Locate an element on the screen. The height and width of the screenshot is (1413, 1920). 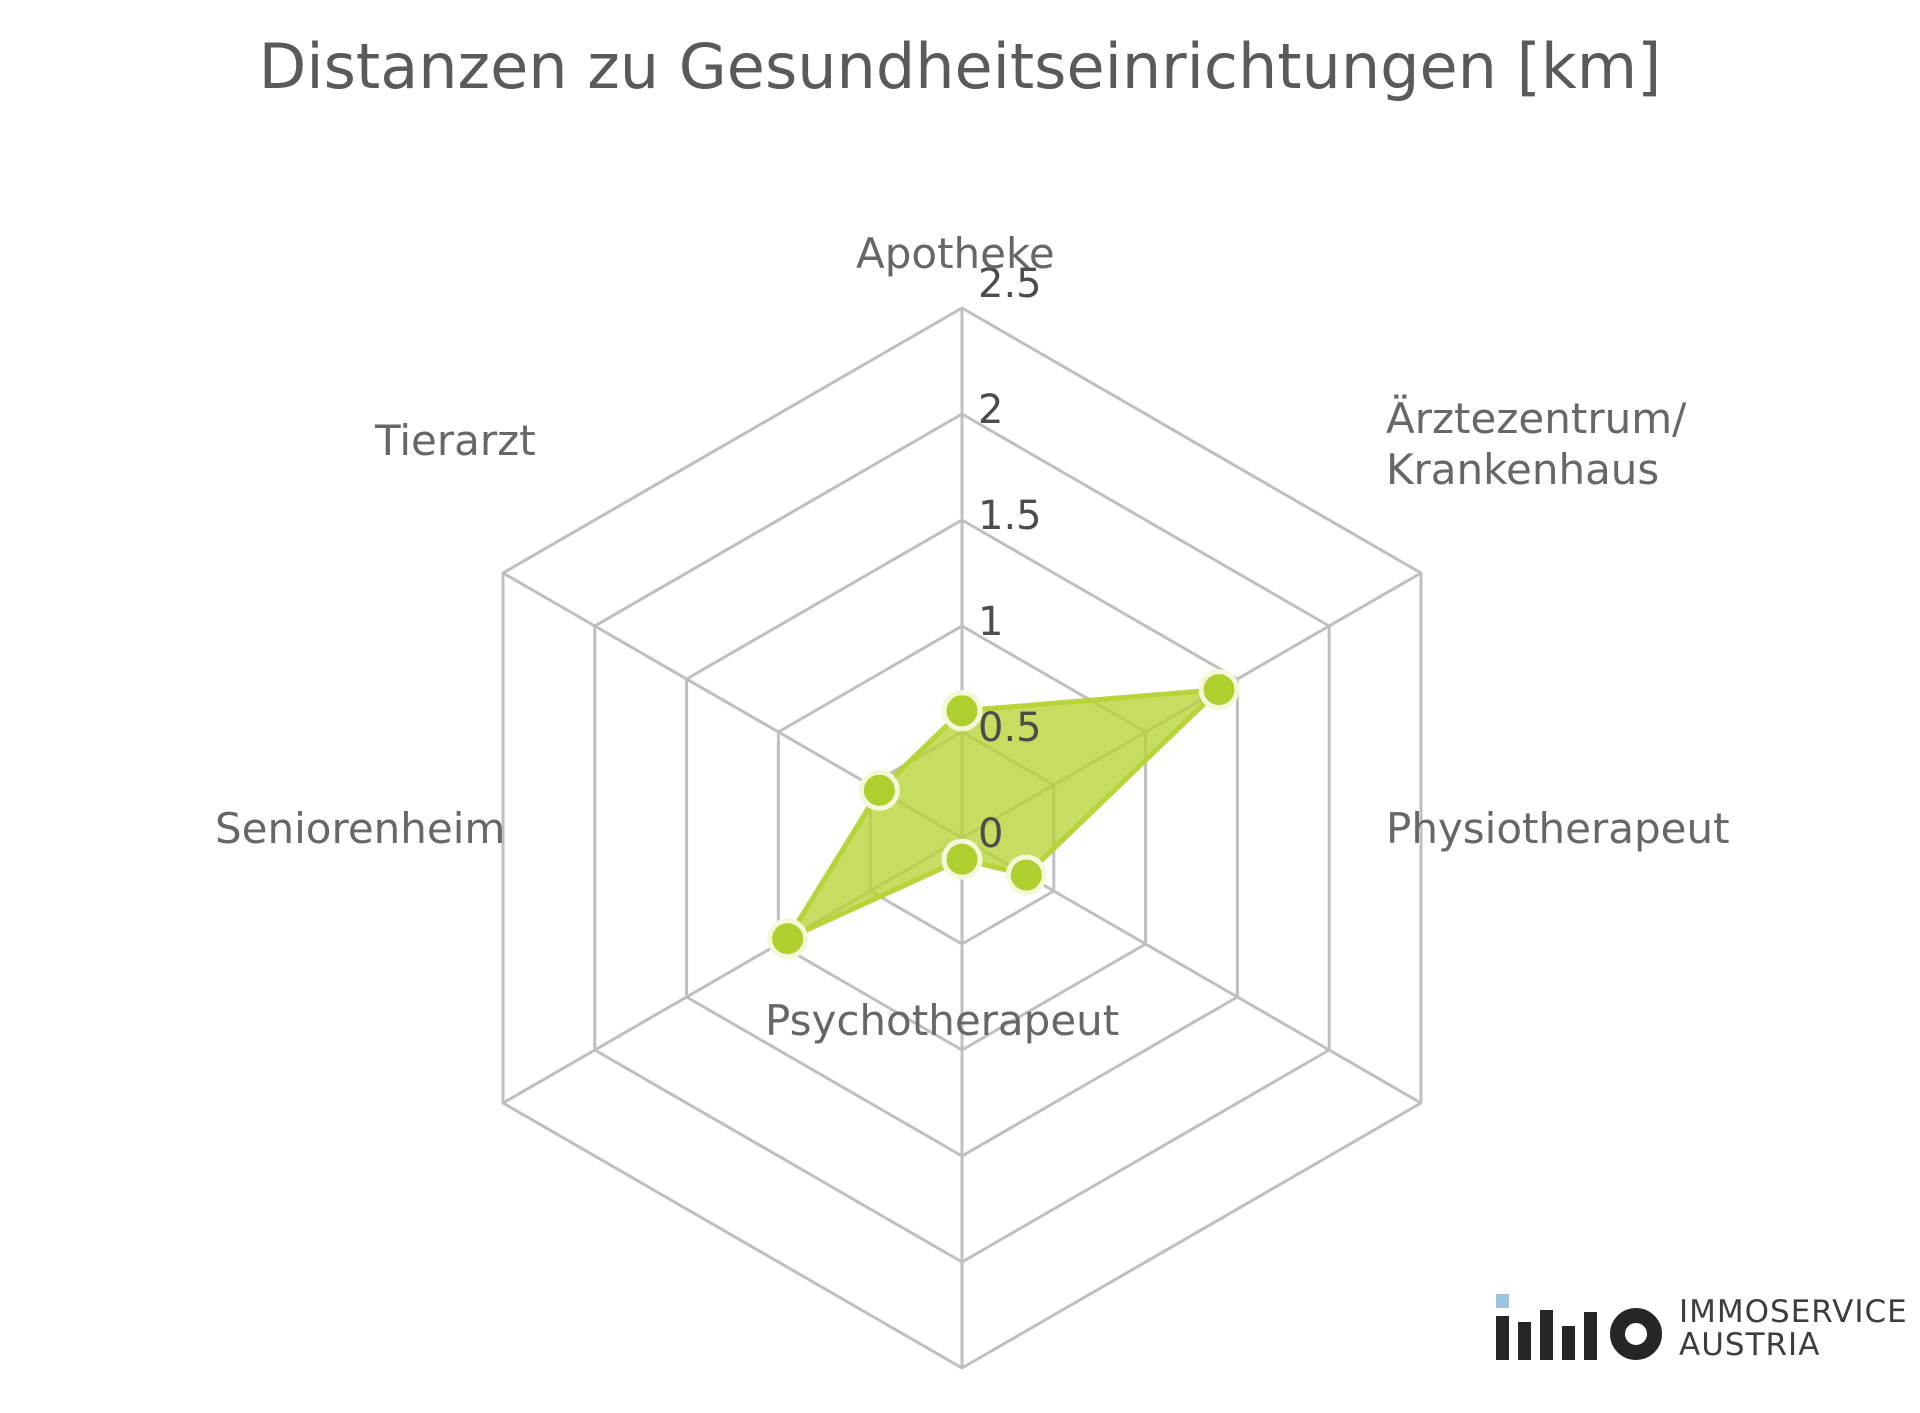
radial-tick-0: 0 is located at coordinates (991, 834).